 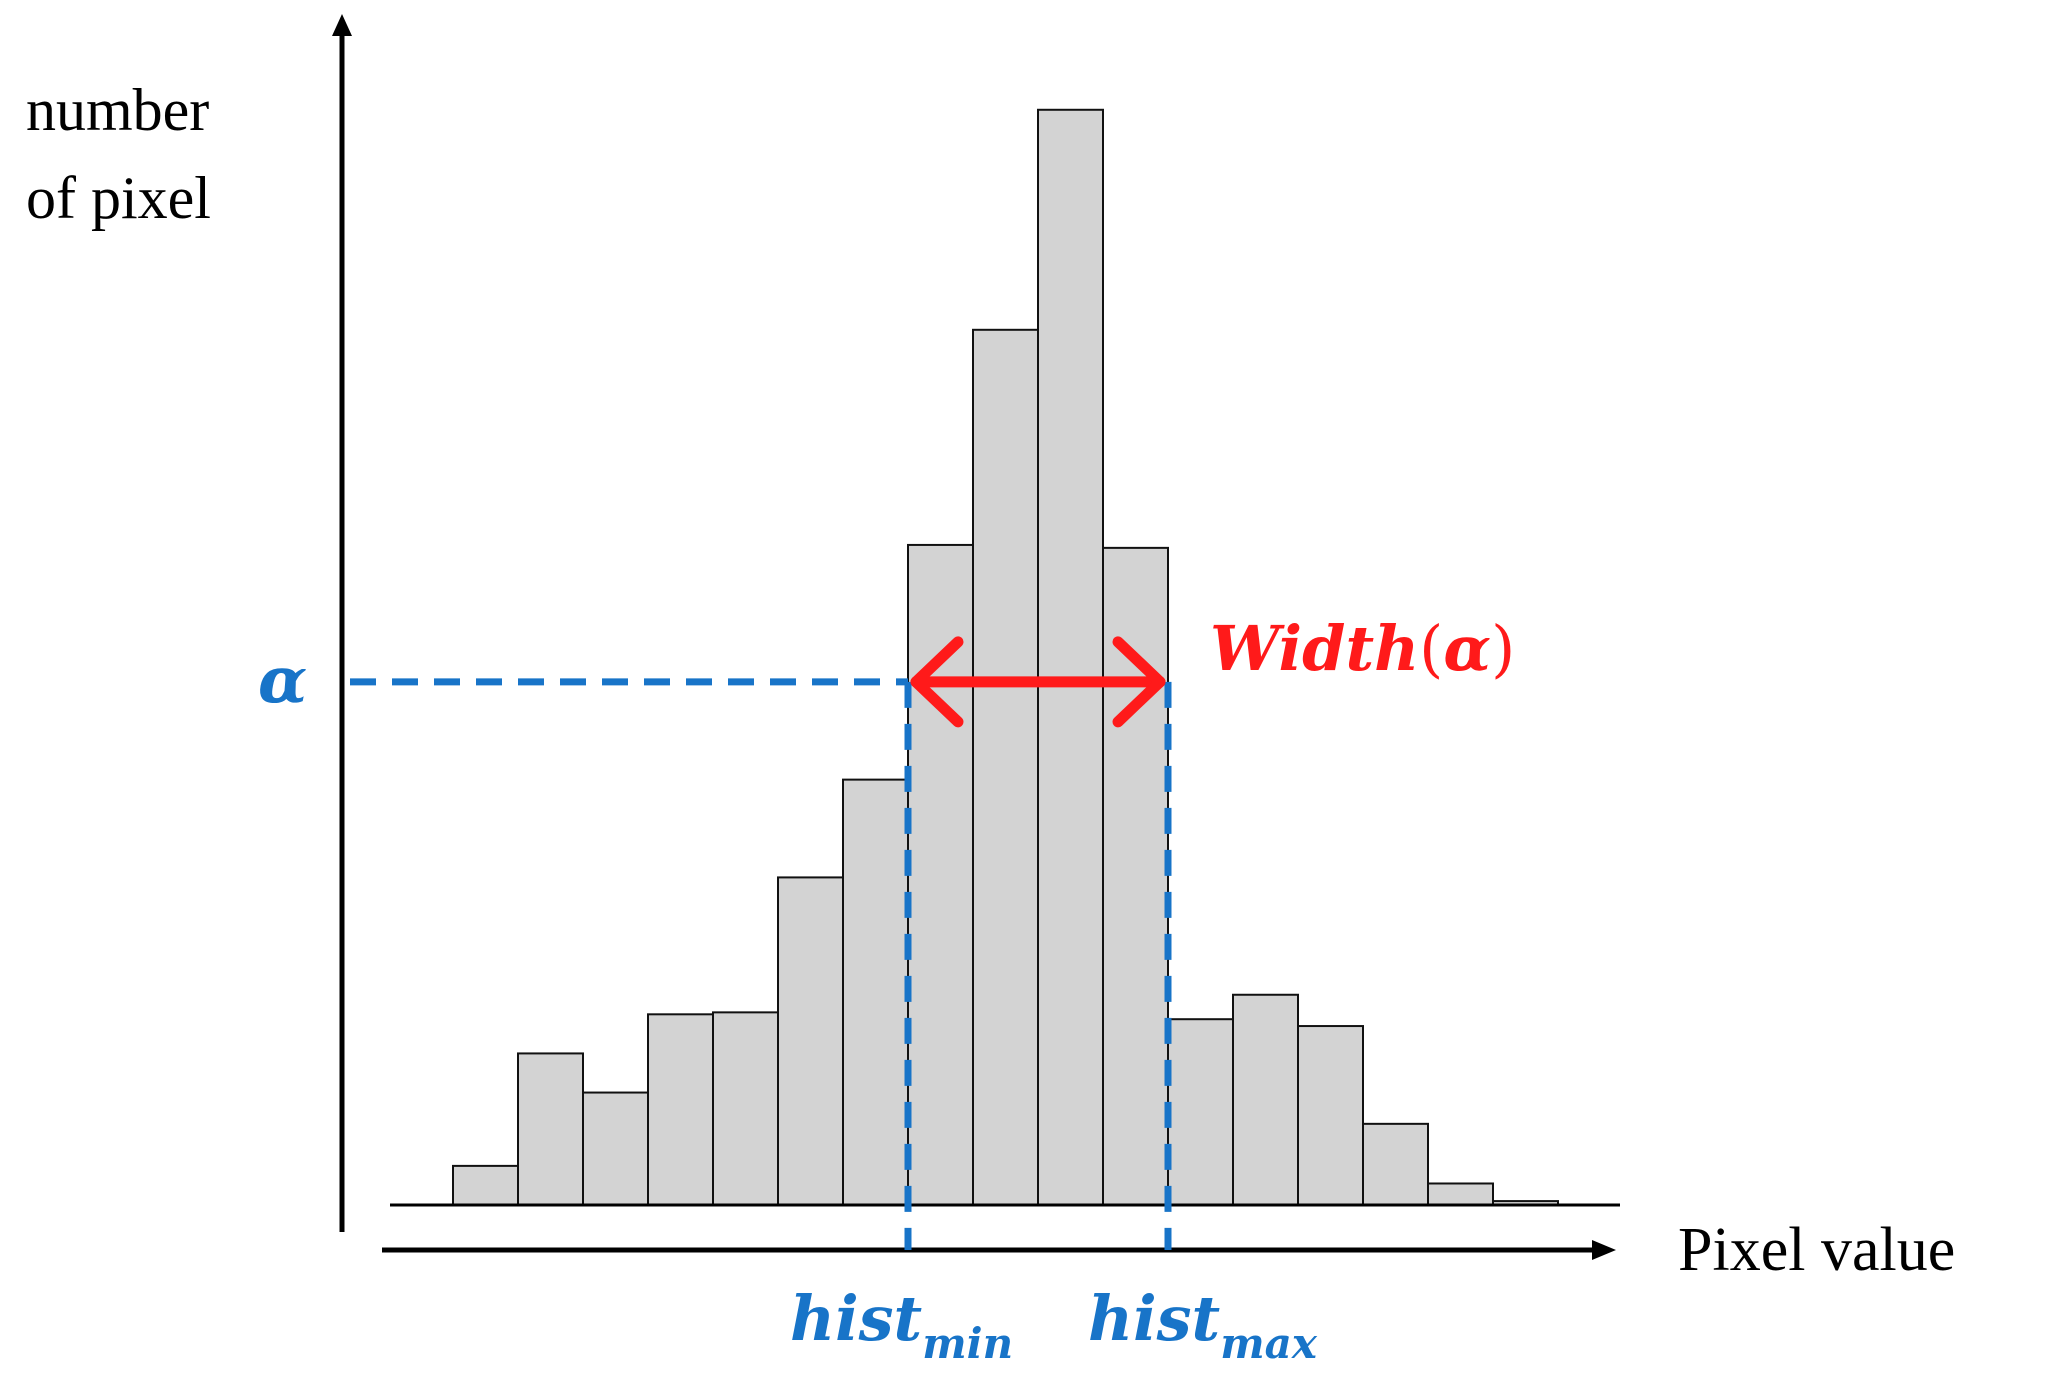 I want to click on hist-min-label: histmin, so click(x=901, y=1325).